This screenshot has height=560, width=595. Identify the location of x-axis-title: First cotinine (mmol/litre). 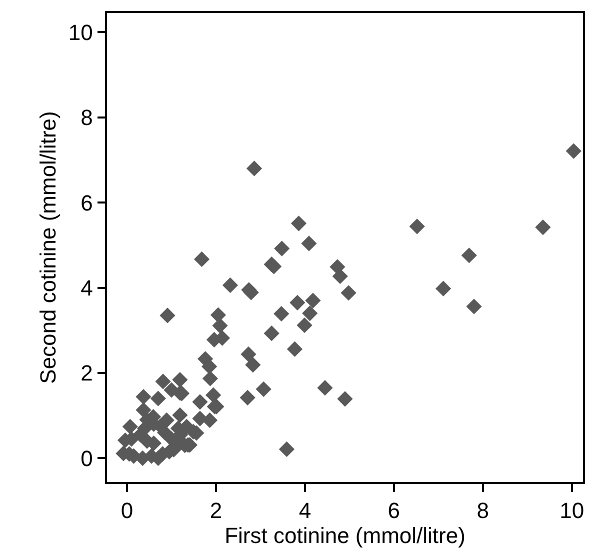
(345, 535).